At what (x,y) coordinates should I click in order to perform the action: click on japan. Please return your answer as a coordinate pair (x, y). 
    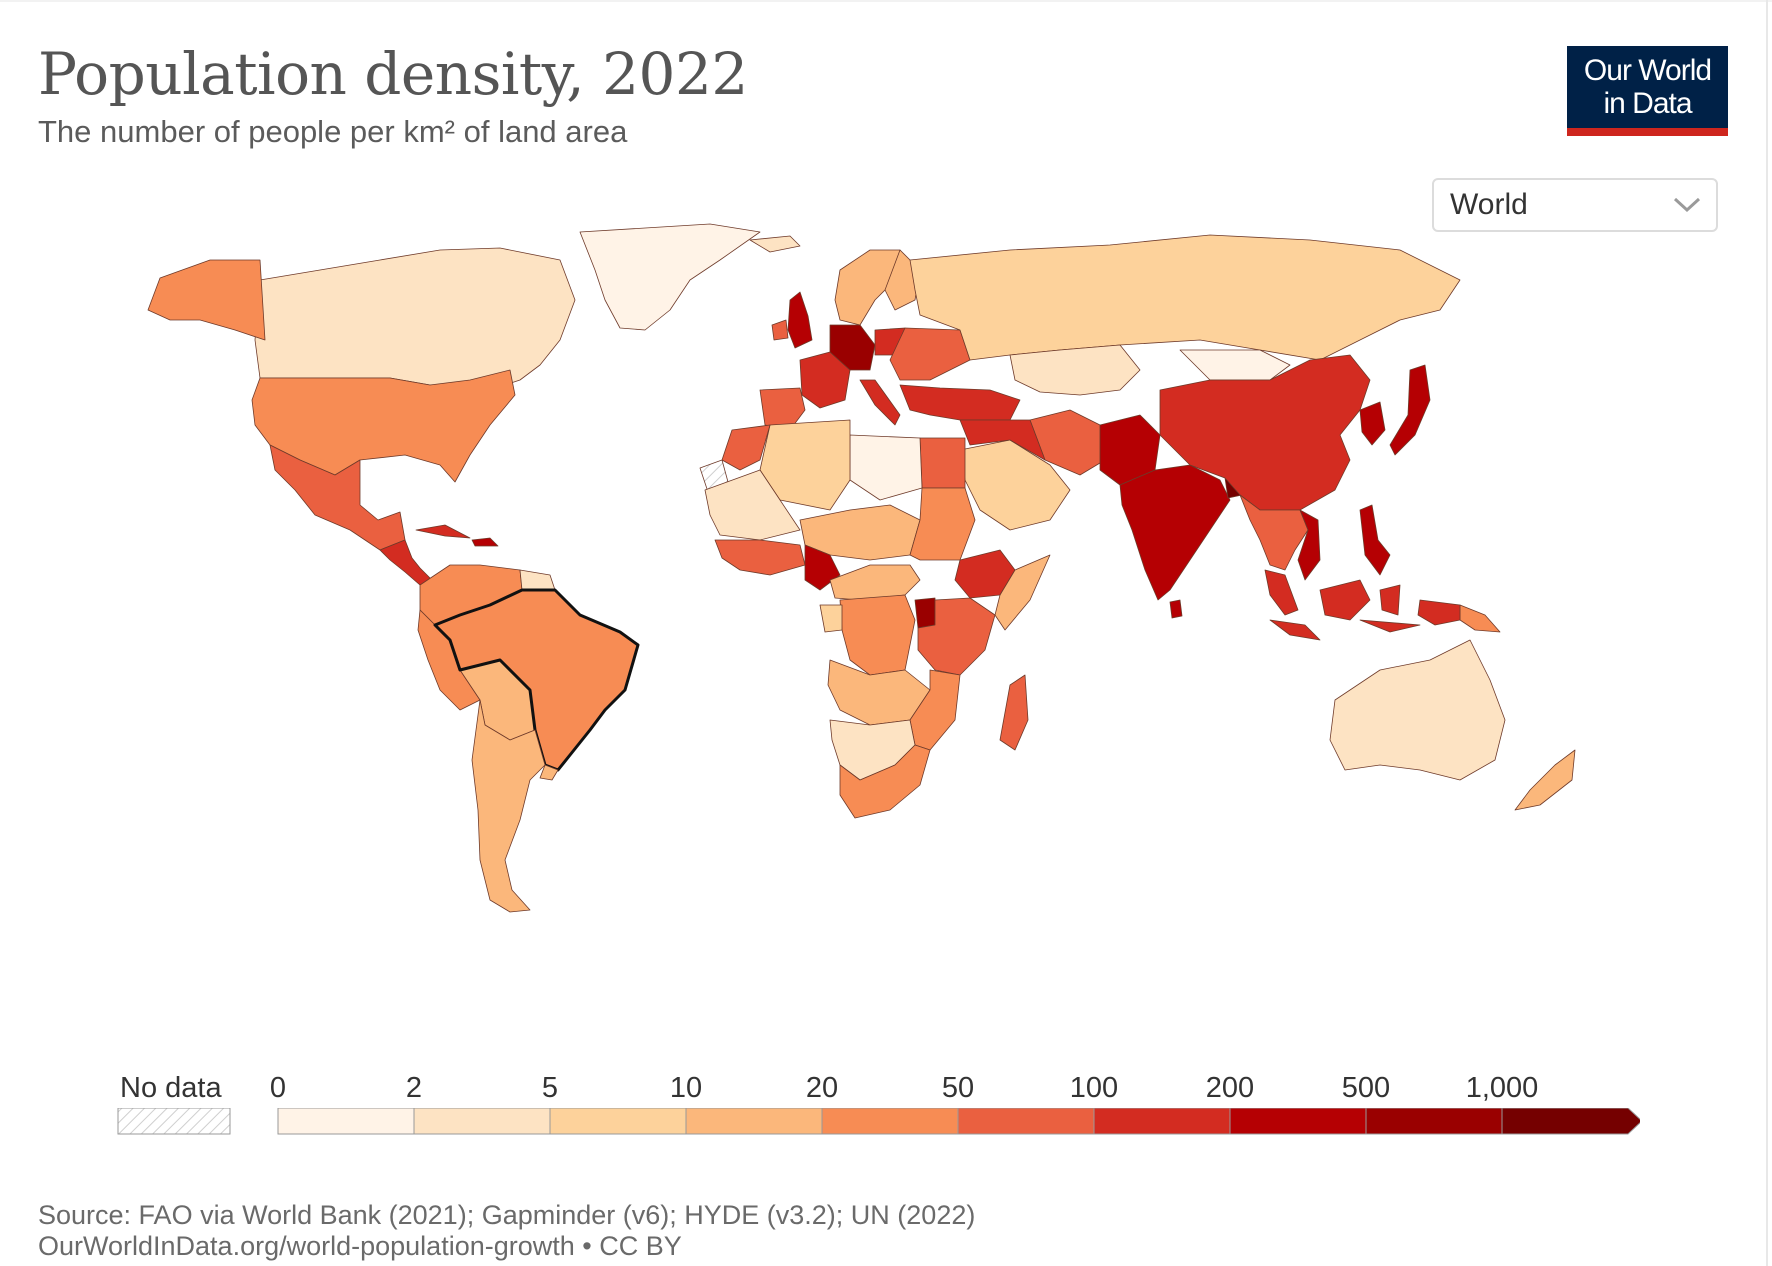
    Looking at the image, I should click on (1410, 410).